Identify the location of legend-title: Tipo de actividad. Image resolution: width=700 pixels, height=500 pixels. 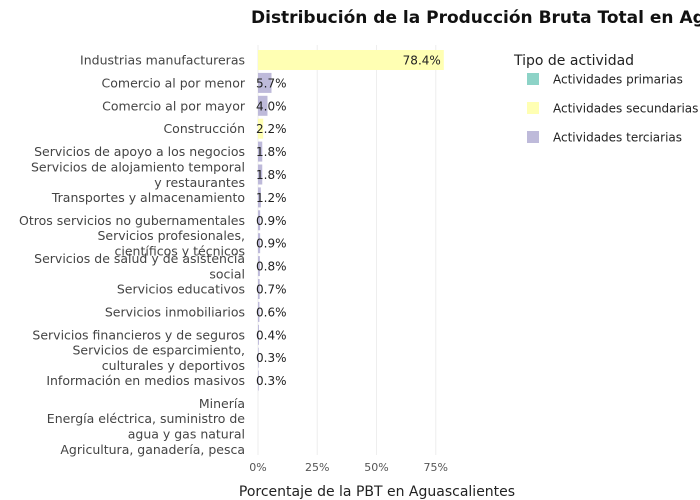
(573, 61).